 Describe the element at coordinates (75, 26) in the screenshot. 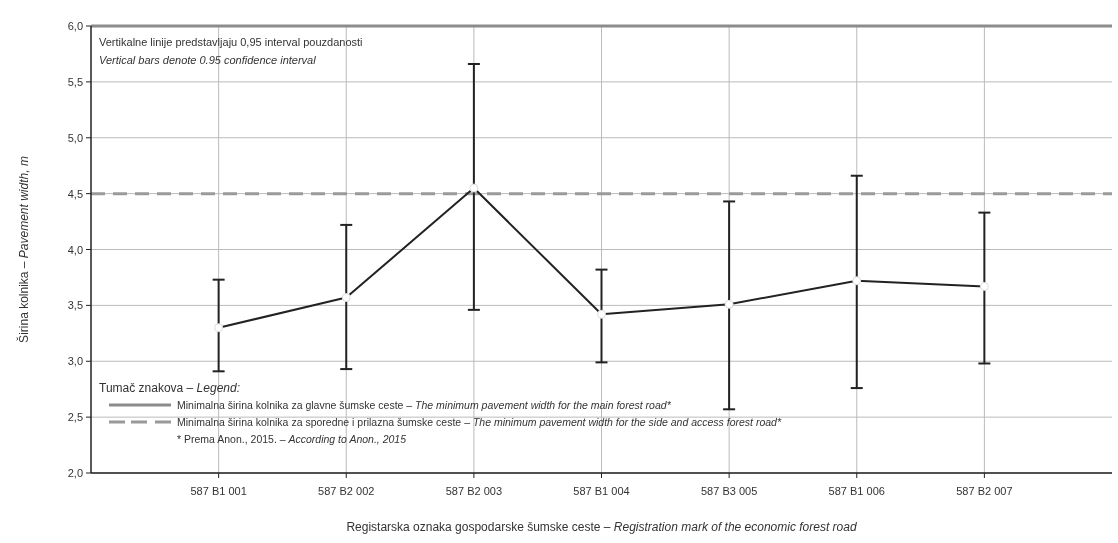

I see `y-tick-label: 6,0` at that location.